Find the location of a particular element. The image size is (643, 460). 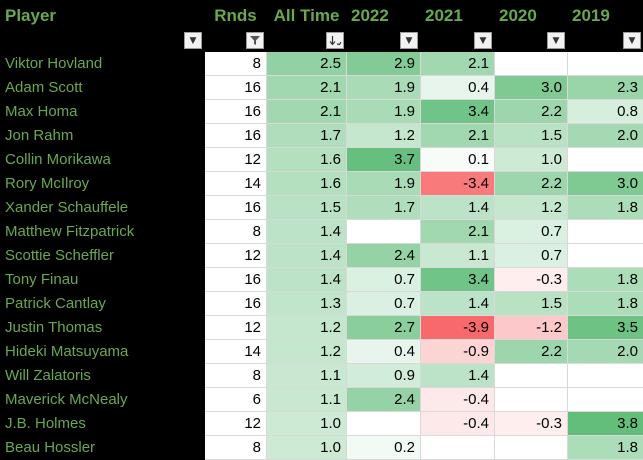

cell-y2019: 3.8 is located at coordinates (605, 423).